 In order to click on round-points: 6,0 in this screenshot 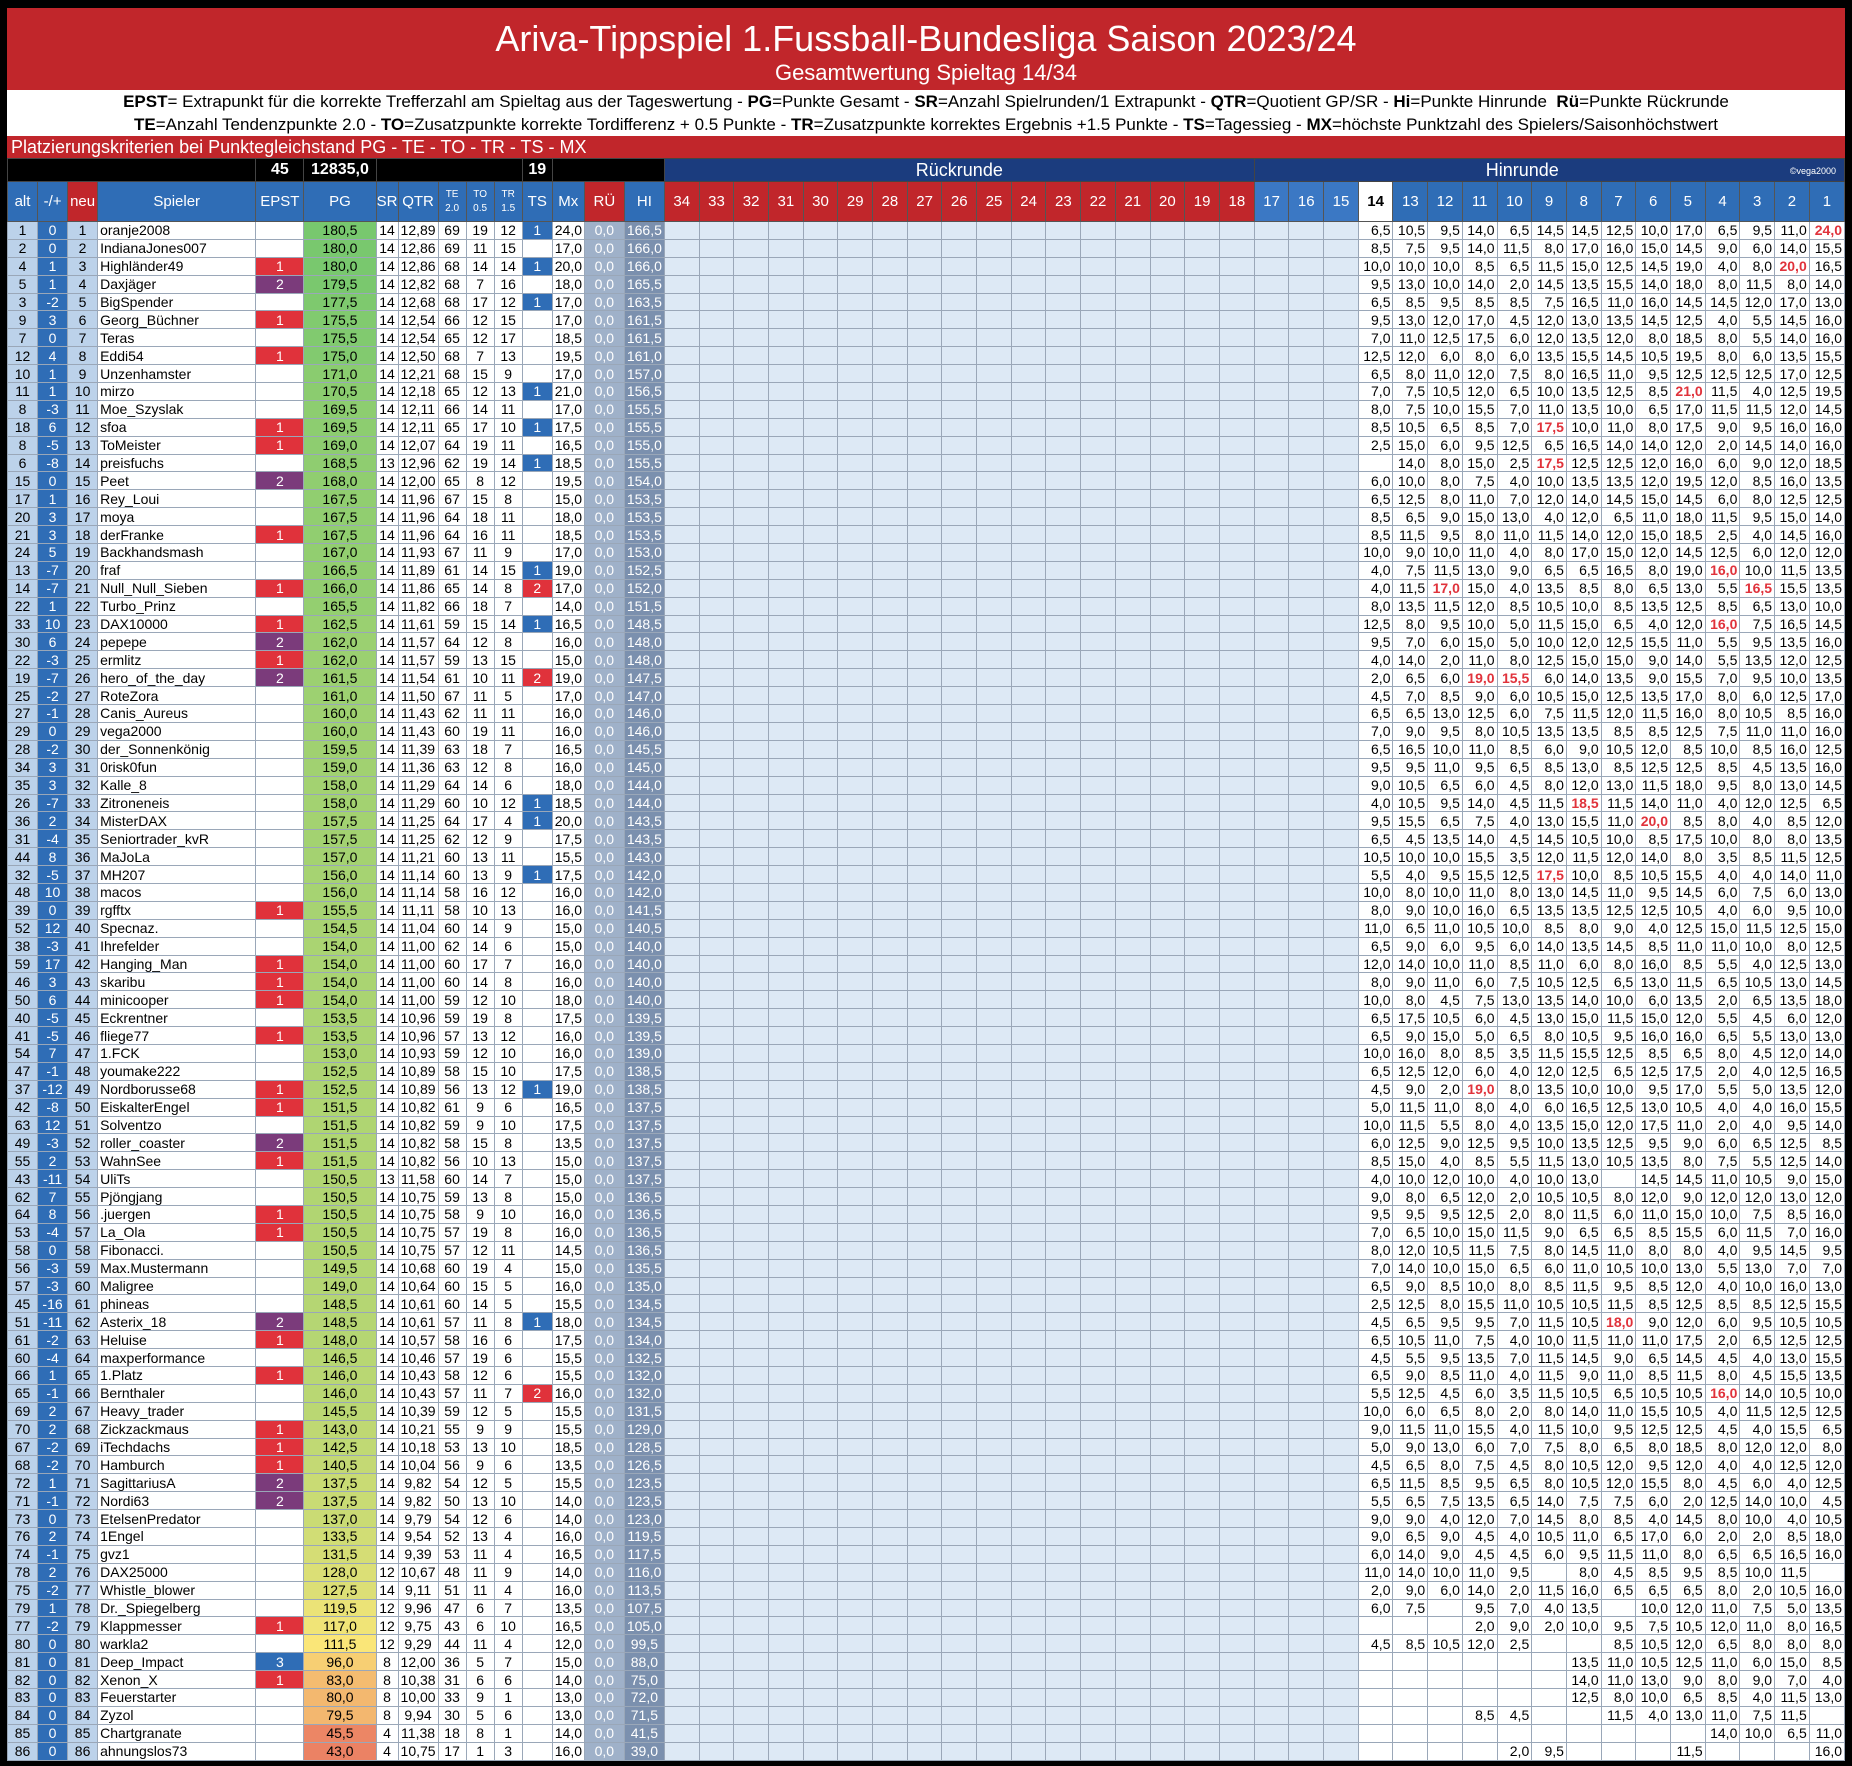, I will do `click(1653, 1000)`.